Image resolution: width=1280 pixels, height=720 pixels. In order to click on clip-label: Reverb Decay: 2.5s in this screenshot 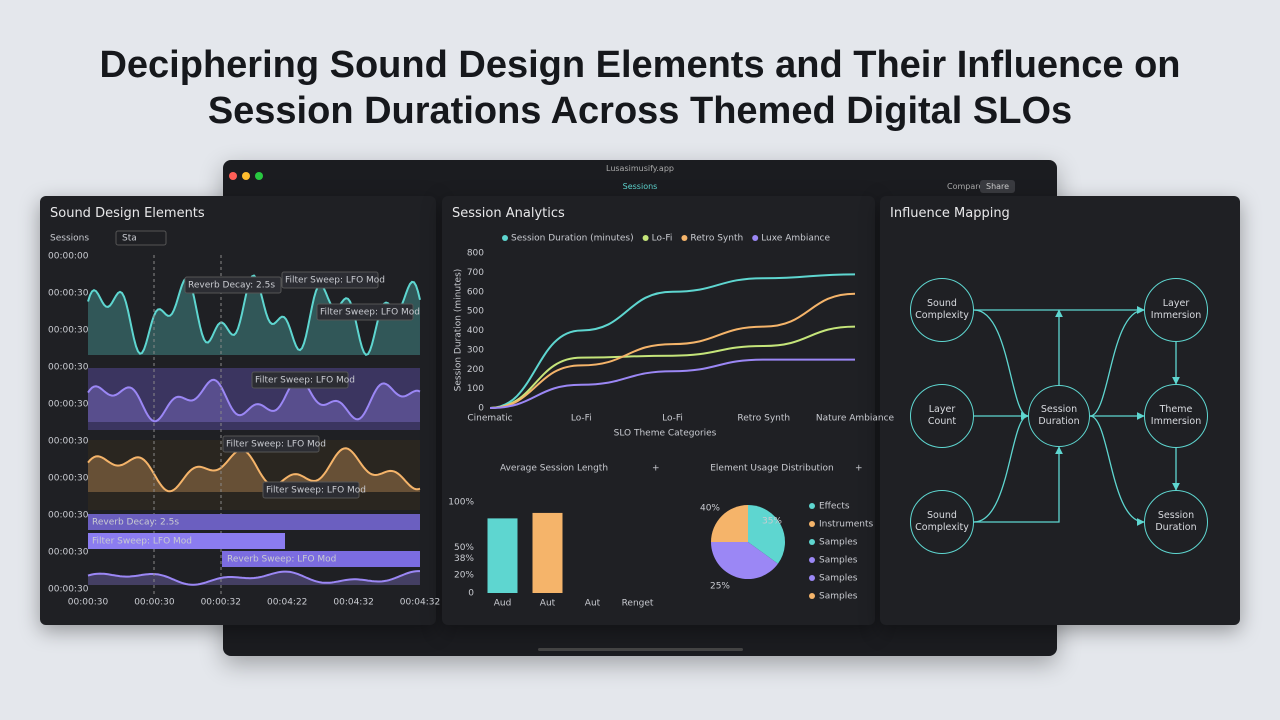, I will do `click(135, 523)`.